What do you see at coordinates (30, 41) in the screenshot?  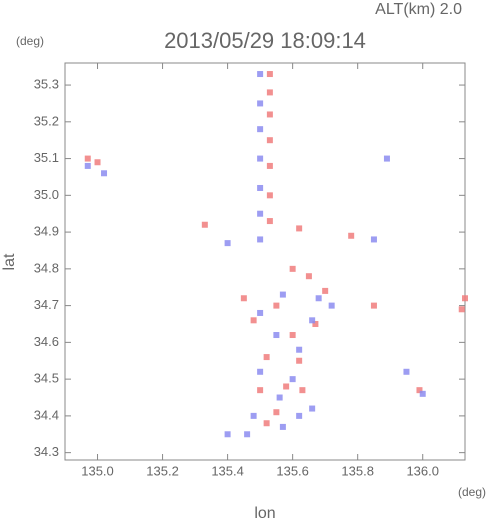 I see `y-unit: (deg)` at bounding box center [30, 41].